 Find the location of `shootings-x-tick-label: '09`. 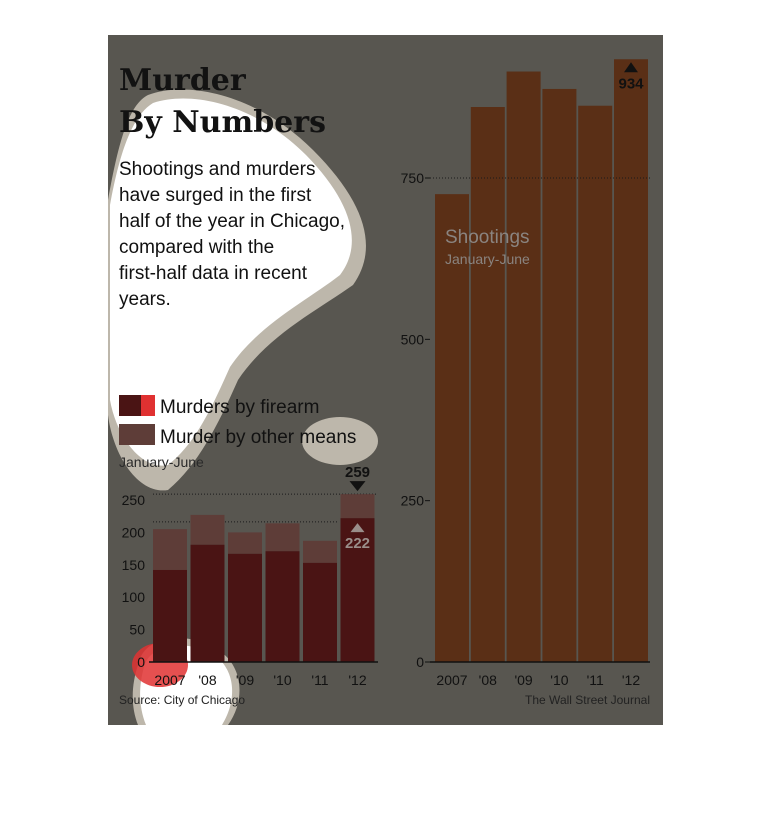

shootings-x-tick-label: '09 is located at coordinates (523, 680).